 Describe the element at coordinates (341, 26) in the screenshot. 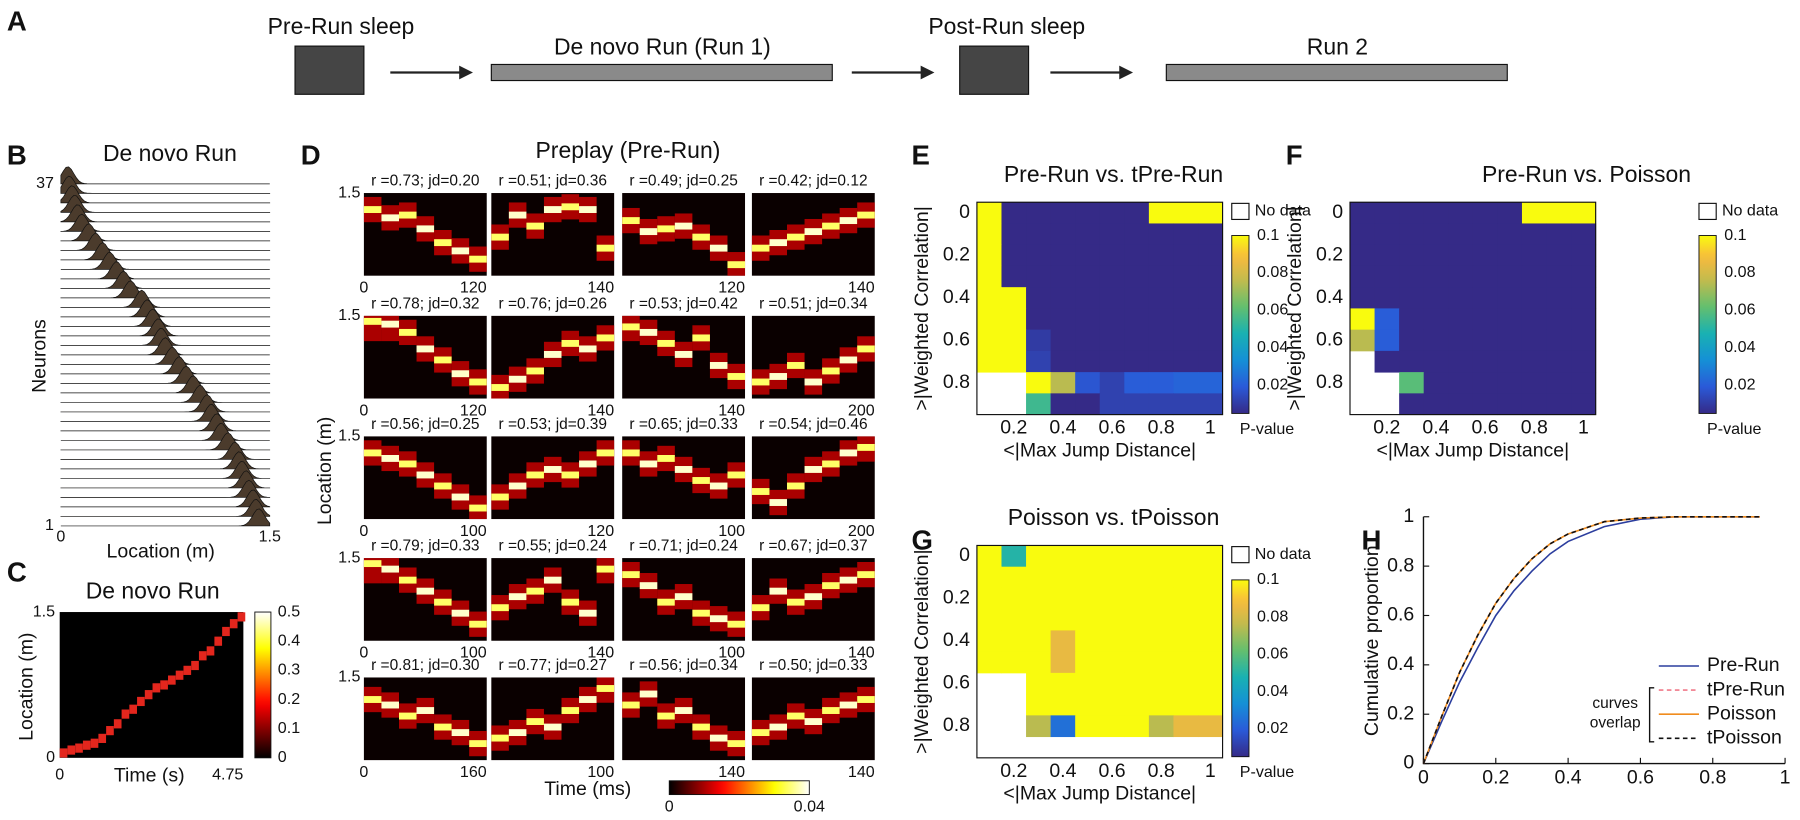

I see `step-label: Pre-Run sleep` at that location.